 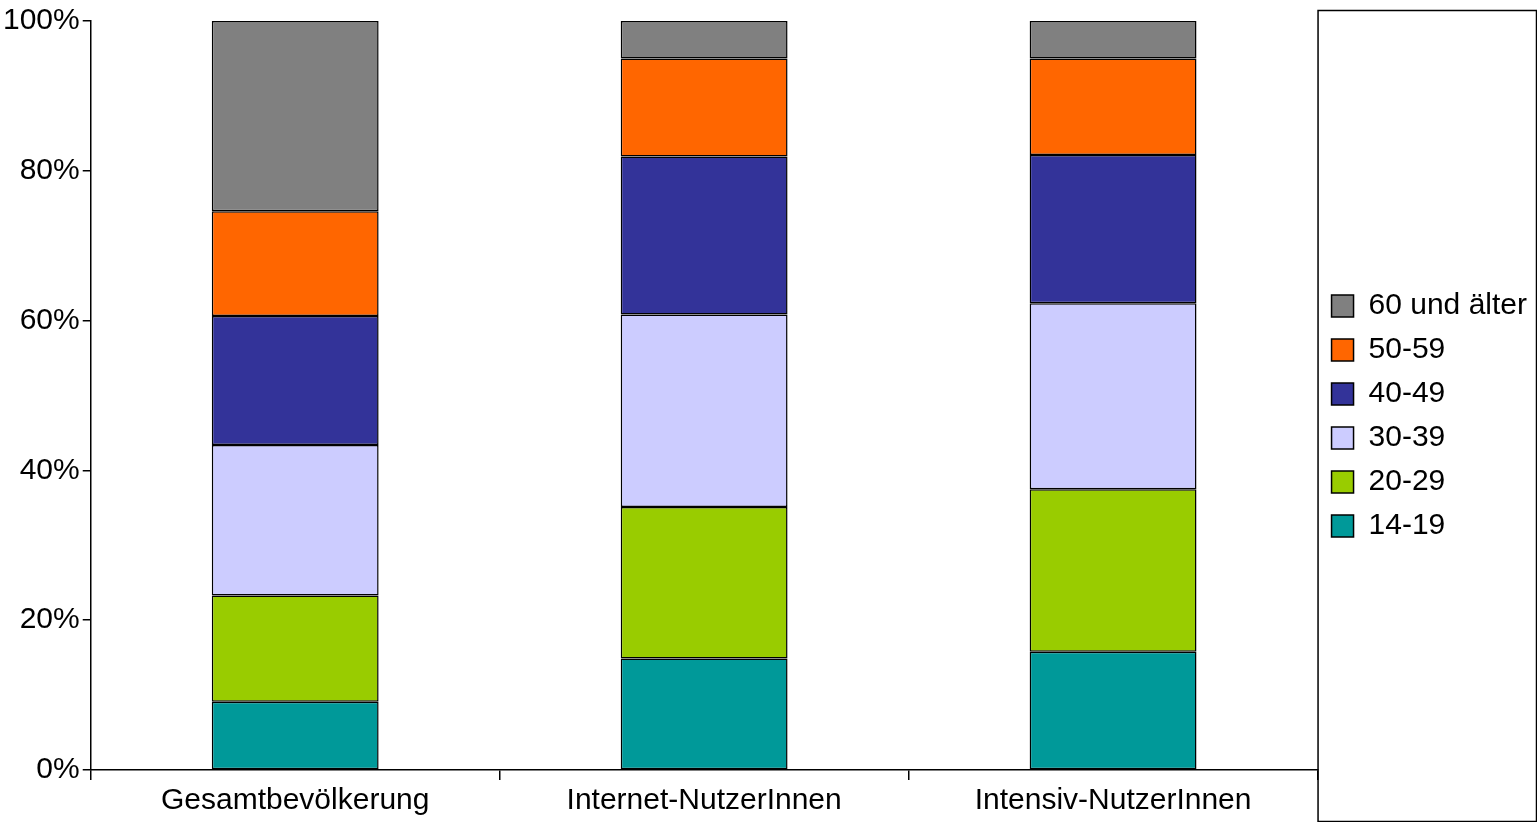 What do you see at coordinates (41, 19) in the screenshot?
I see `y-tick-label: 100%` at bounding box center [41, 19].